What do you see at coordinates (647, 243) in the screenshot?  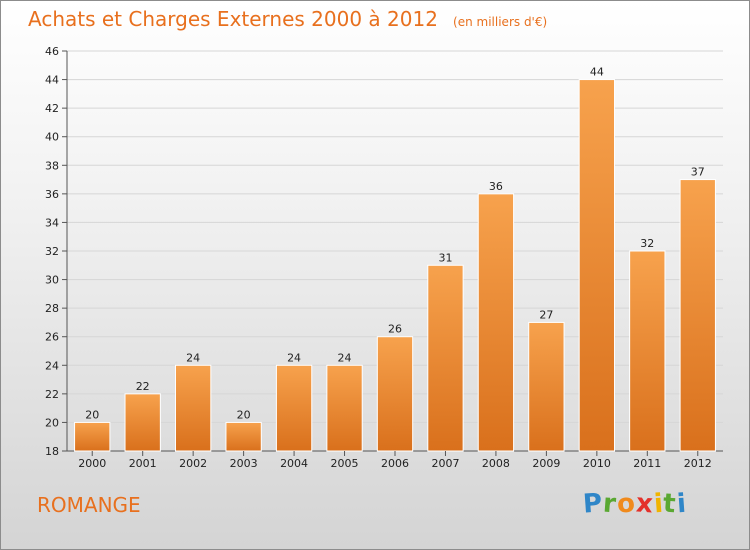 I see `data-label-2011: 32` at bounding box center [647, 243].